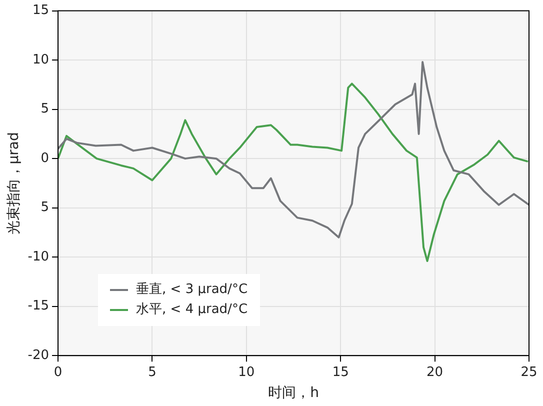 This screenshot has height=406, width=543. What do you see at coordinates (192, 289) in the screenshot?
I see `legend-label: 垂直, < 3 μrad/°C` at bounding box center [192, 289].